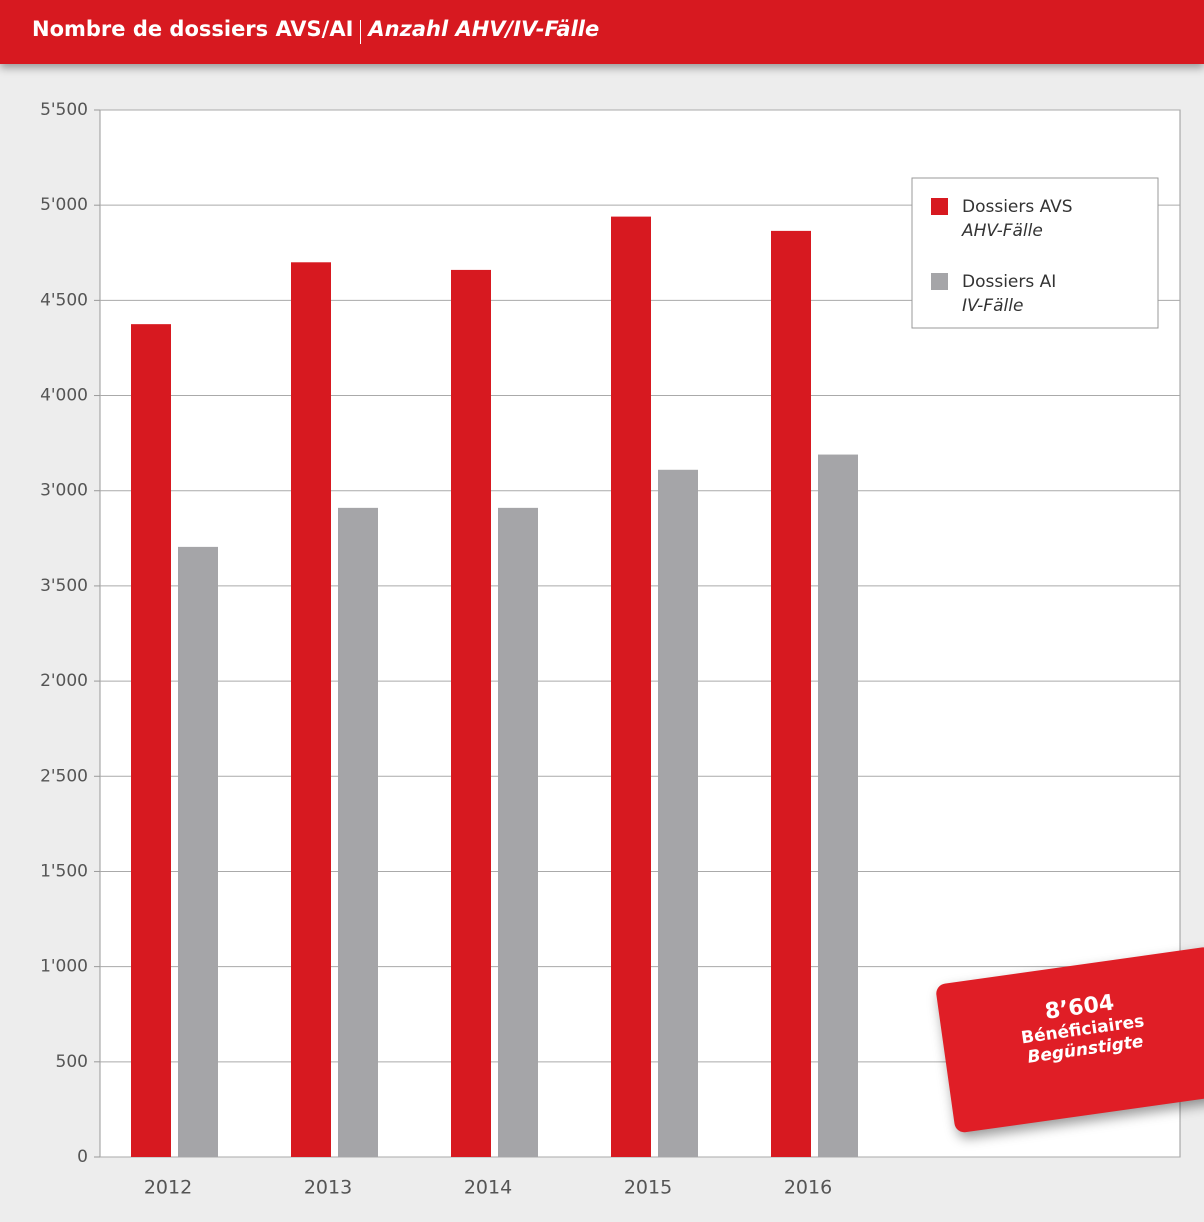 The image size is (1204, 1222). What do you see at coordinates (361, 32) in the screenshot?
I see `separator` at bounding box center [361, 32].